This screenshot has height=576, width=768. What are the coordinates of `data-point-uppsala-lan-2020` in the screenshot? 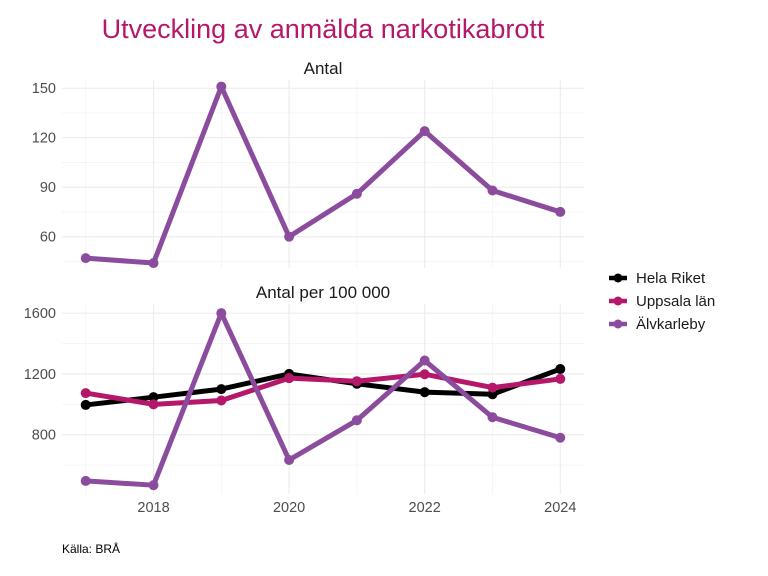 It's located at (289, 378).